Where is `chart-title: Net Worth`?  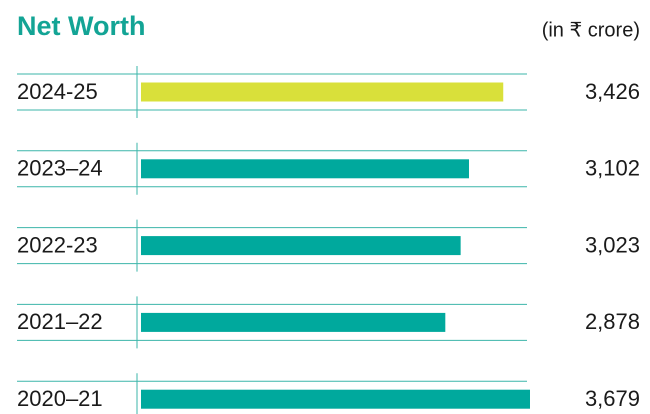 chart-title: Net Worth is located at coordinates (81, 26).